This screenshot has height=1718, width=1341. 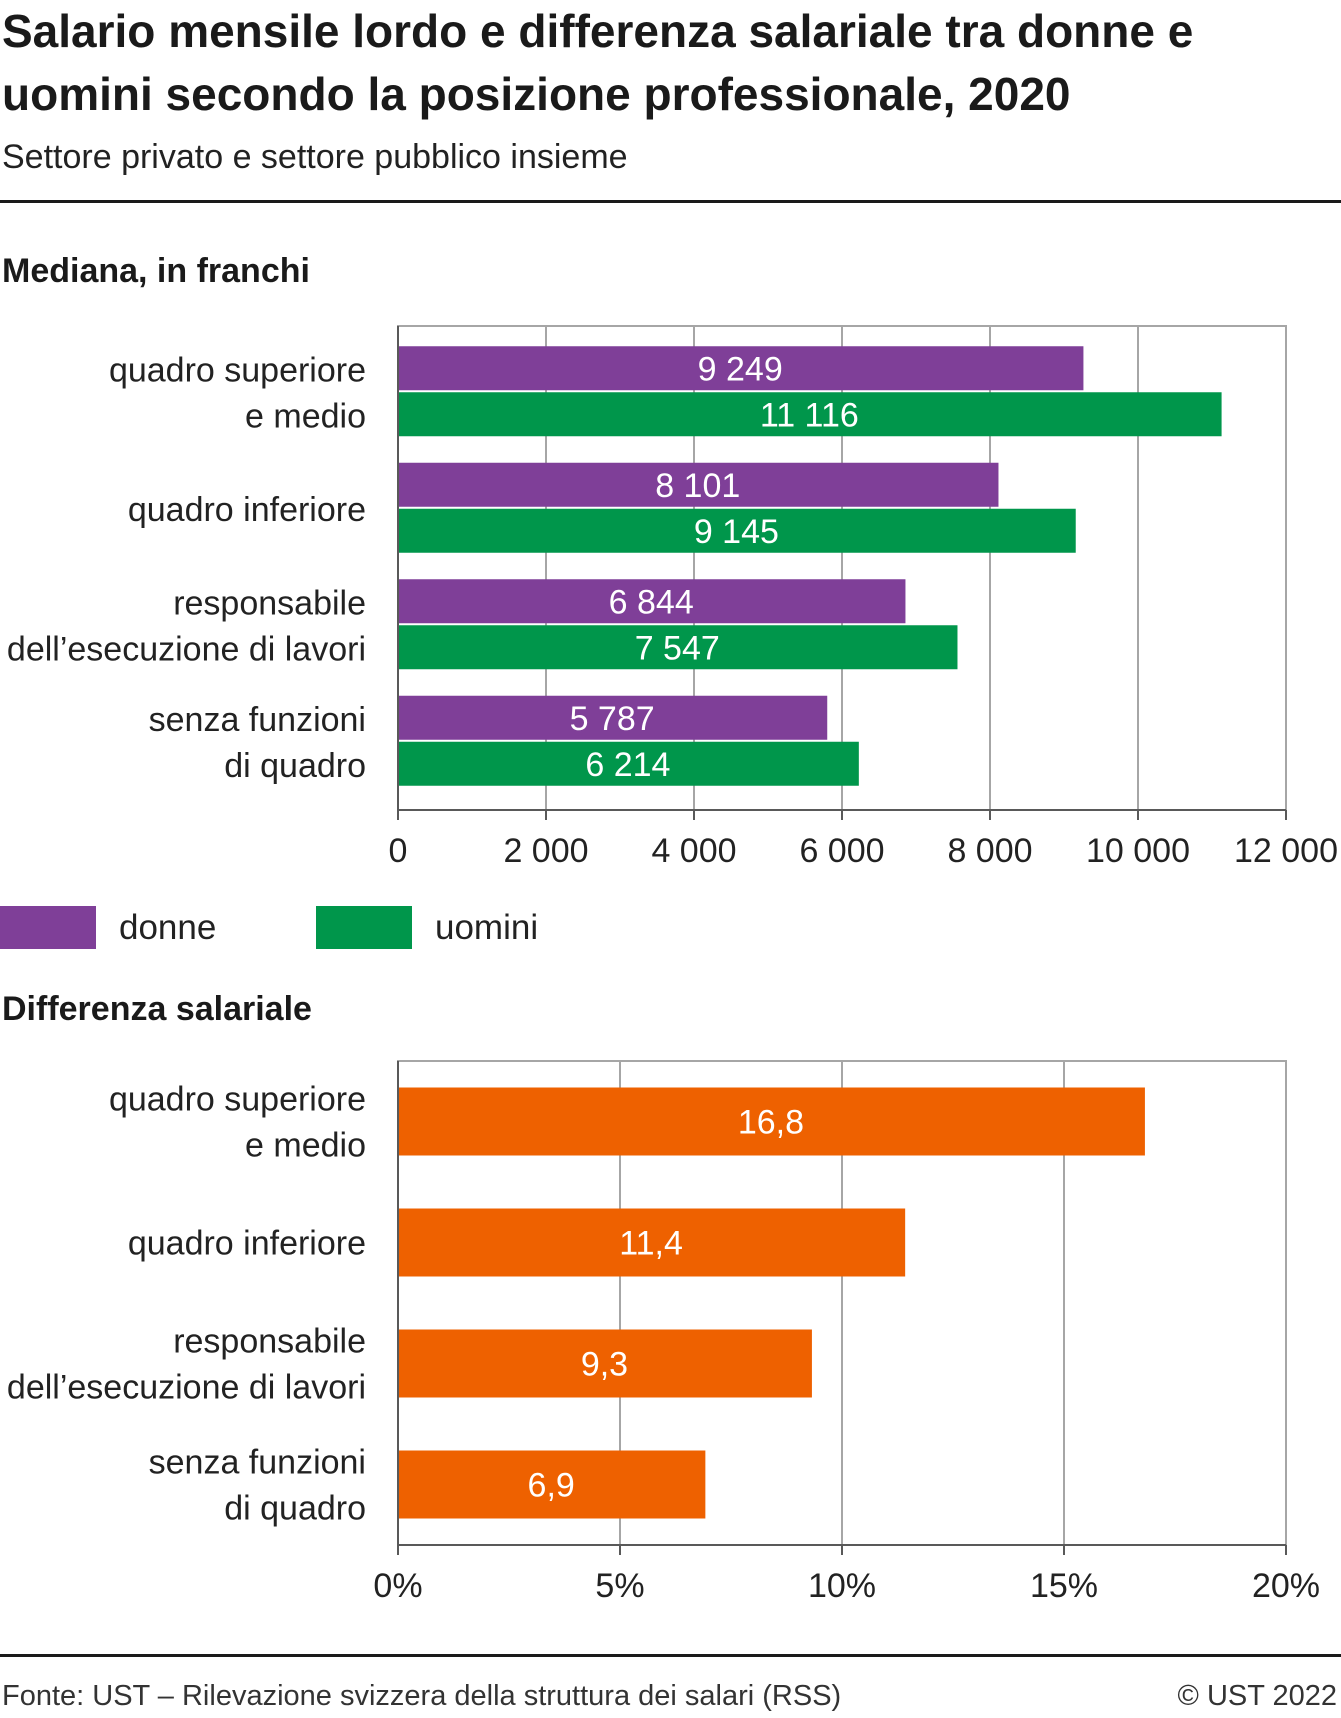 I want to click on x-tick-label: 4 000, so click(x=693, y=851).